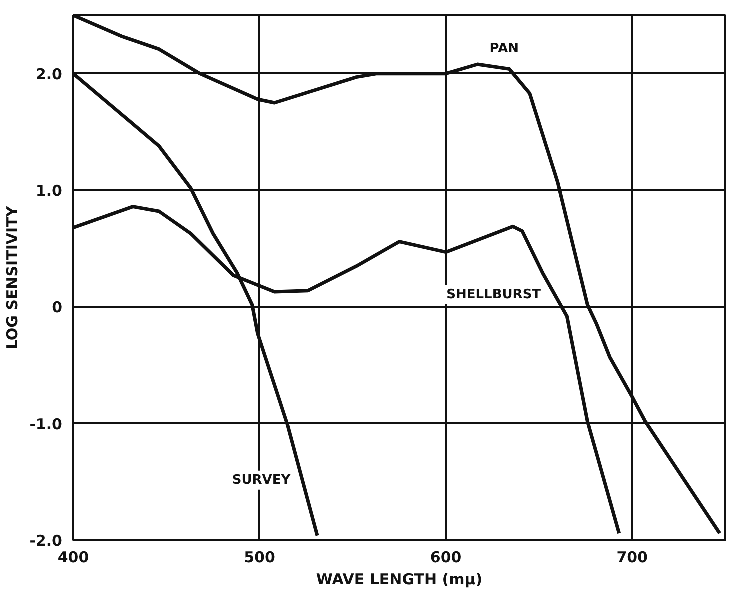  Describe the element at coordinates (446, 557) in the screenshot. I see `x-tick-label: 600` at that location.